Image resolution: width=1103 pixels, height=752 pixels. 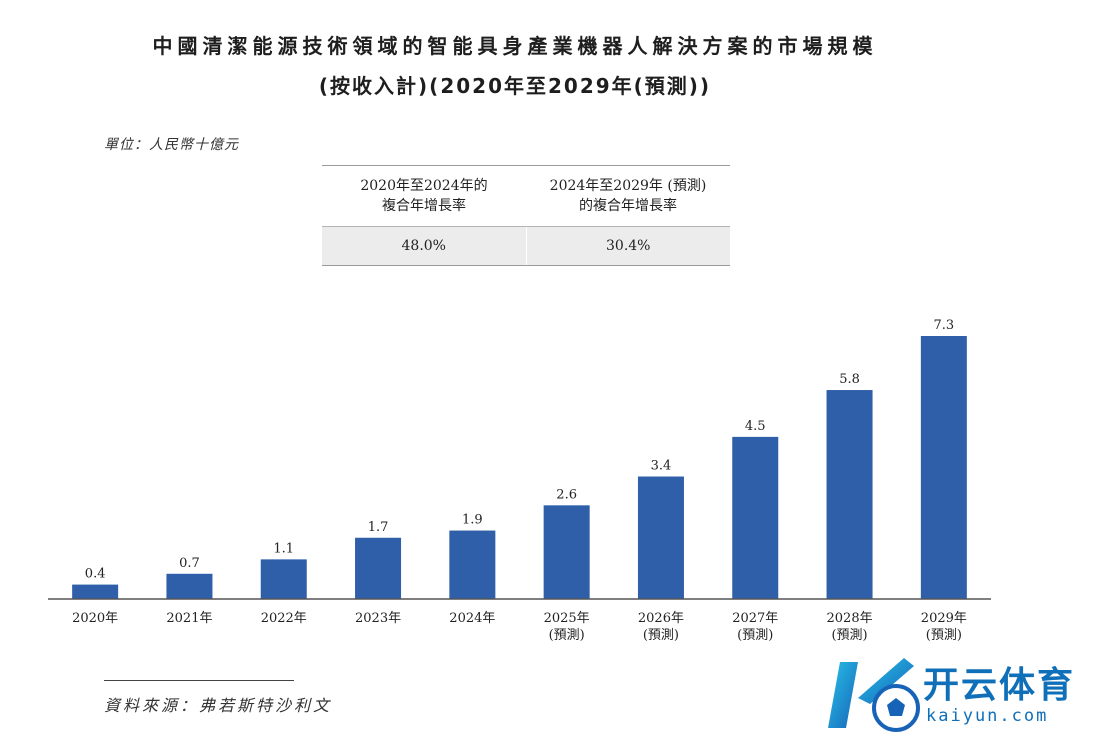 I want to click on cagr-header-historical: 2020年至2024年的 複合年增長率, so click(x=424, y=196).